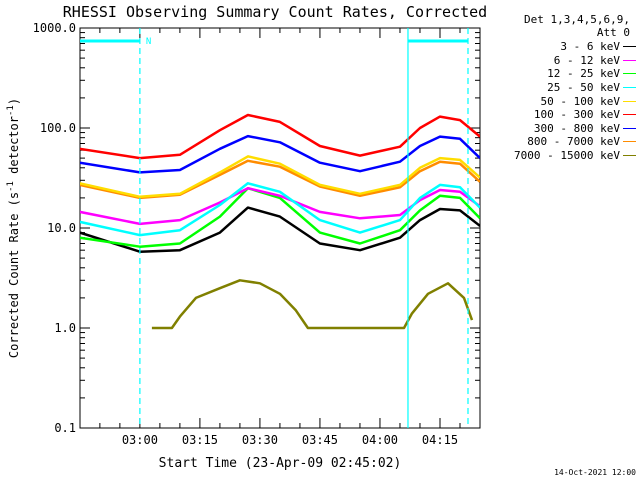  I want to click on y-tick-label: 1.0, so click(65, 328).